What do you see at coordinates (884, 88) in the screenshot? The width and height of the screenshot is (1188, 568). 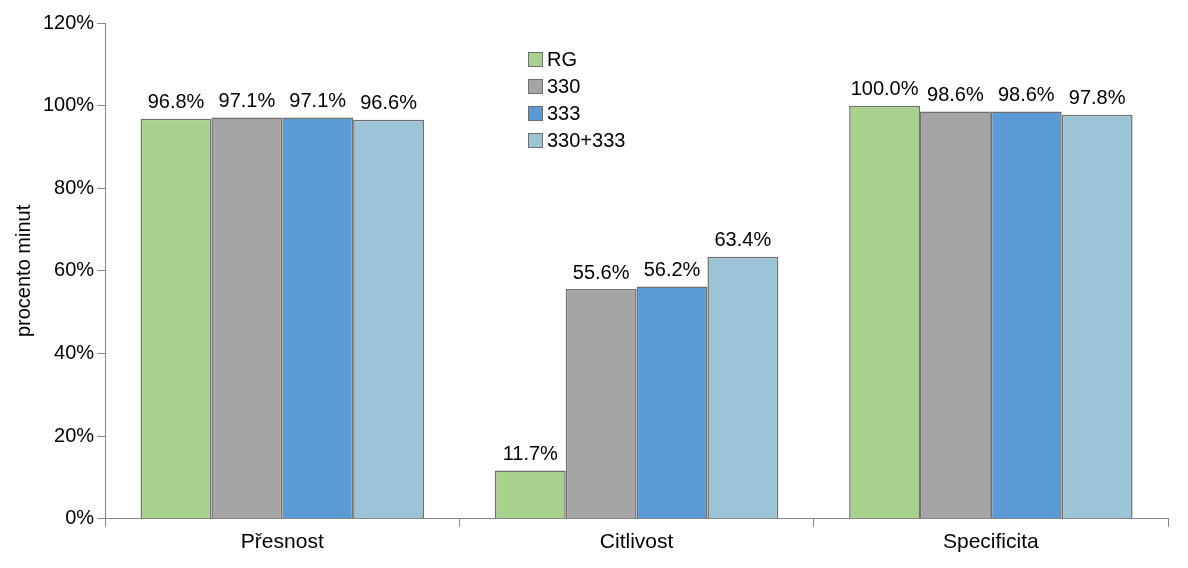 I see `data-label: 100.0%` at bounding box center [884, 88].